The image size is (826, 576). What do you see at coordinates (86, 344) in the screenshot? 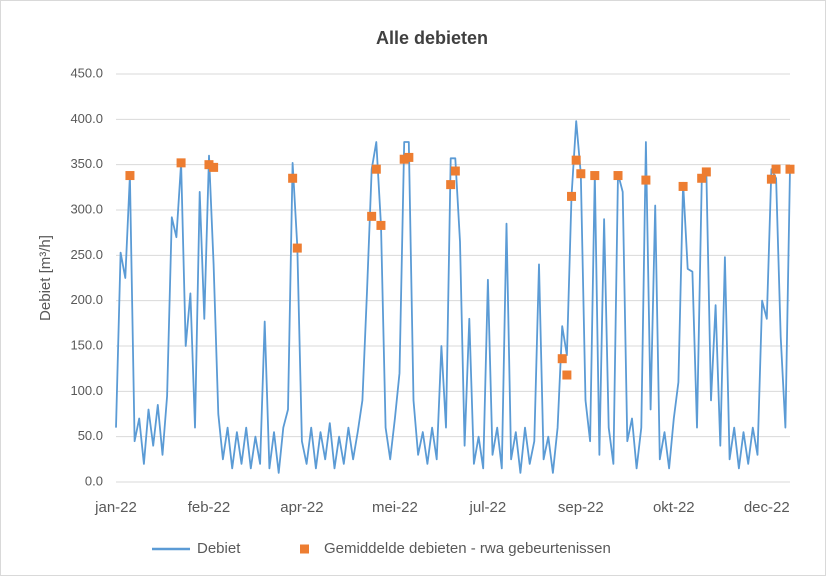
I see `y-tick-label: 150.0` at bounding box center [86, 344].